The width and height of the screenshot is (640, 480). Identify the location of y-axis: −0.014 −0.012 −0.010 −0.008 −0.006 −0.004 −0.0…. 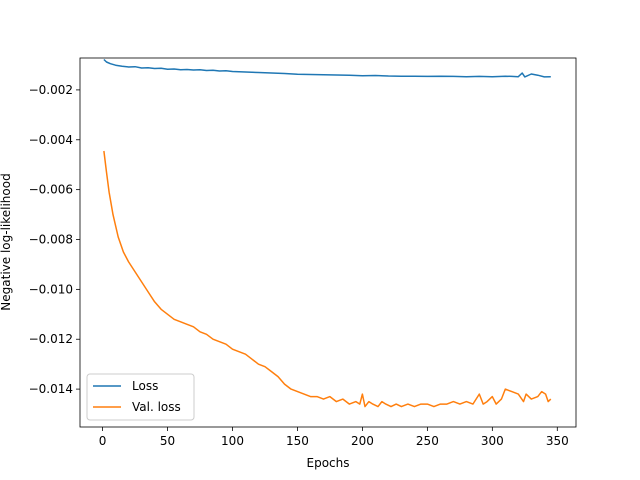
(54, 239).